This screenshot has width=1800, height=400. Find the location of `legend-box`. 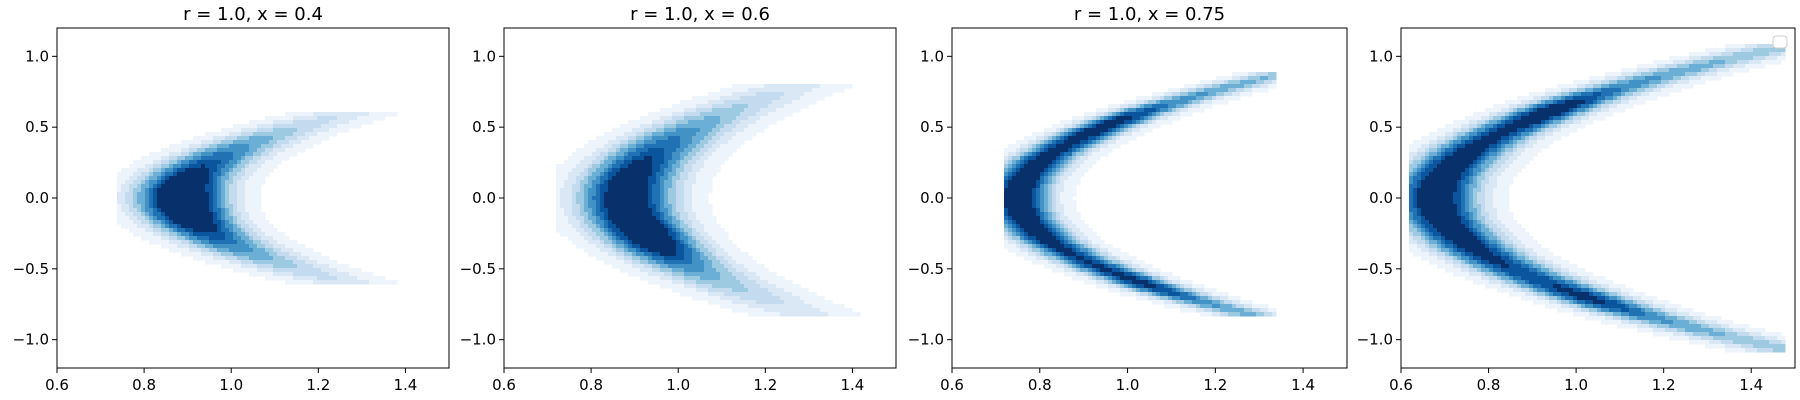

legend-box is located at coordinates (1780, 42).